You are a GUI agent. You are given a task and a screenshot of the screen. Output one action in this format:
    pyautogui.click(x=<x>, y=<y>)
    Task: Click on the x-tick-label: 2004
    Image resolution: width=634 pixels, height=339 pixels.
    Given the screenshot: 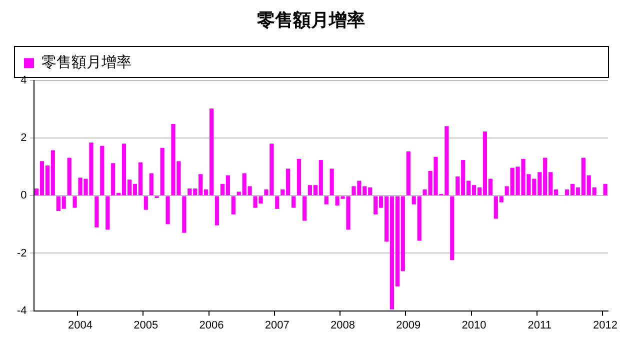 What is the action you would take?
    pyautogui.click(x=80, y=325)
    